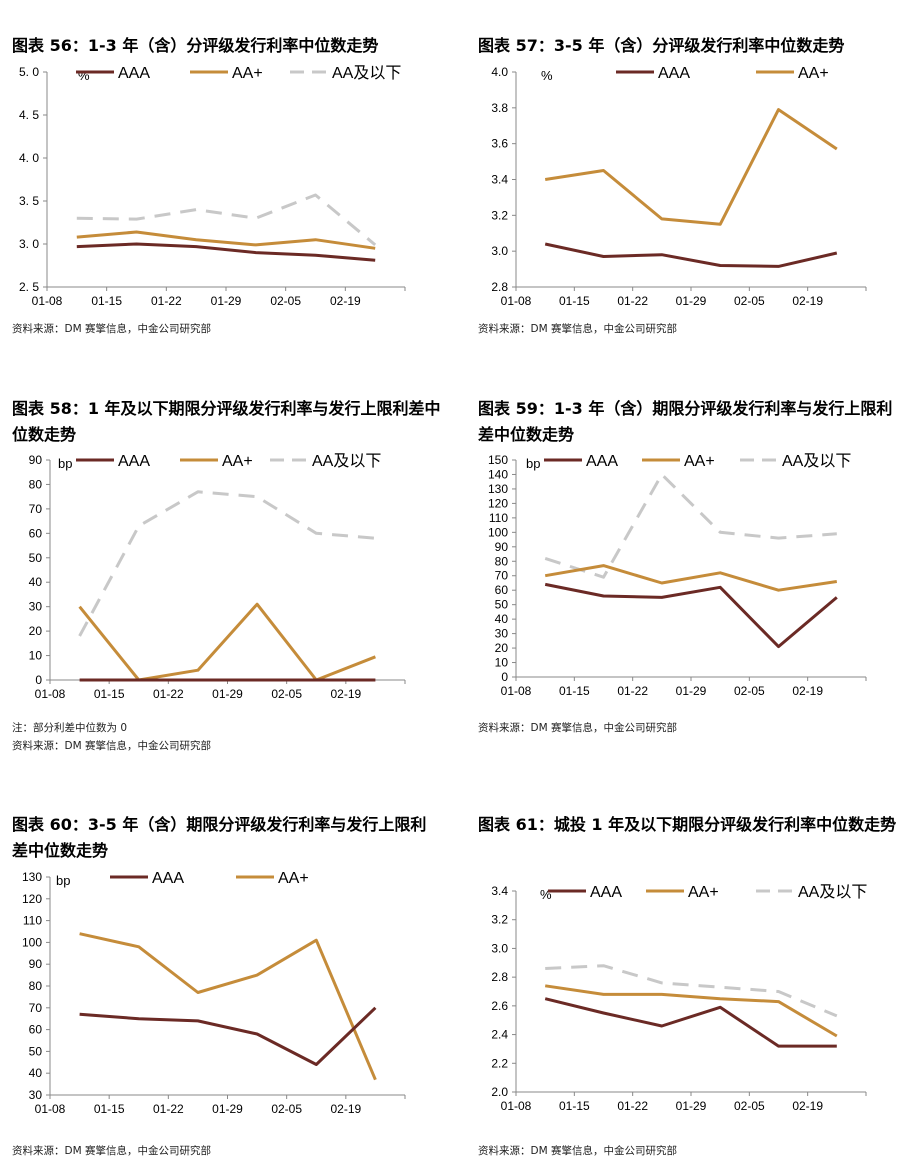 The image size is (905, 1173). Describe the element at coordinates (29, 115) in the screenshot. I see `y-tick-label: 4. 5` at that location.